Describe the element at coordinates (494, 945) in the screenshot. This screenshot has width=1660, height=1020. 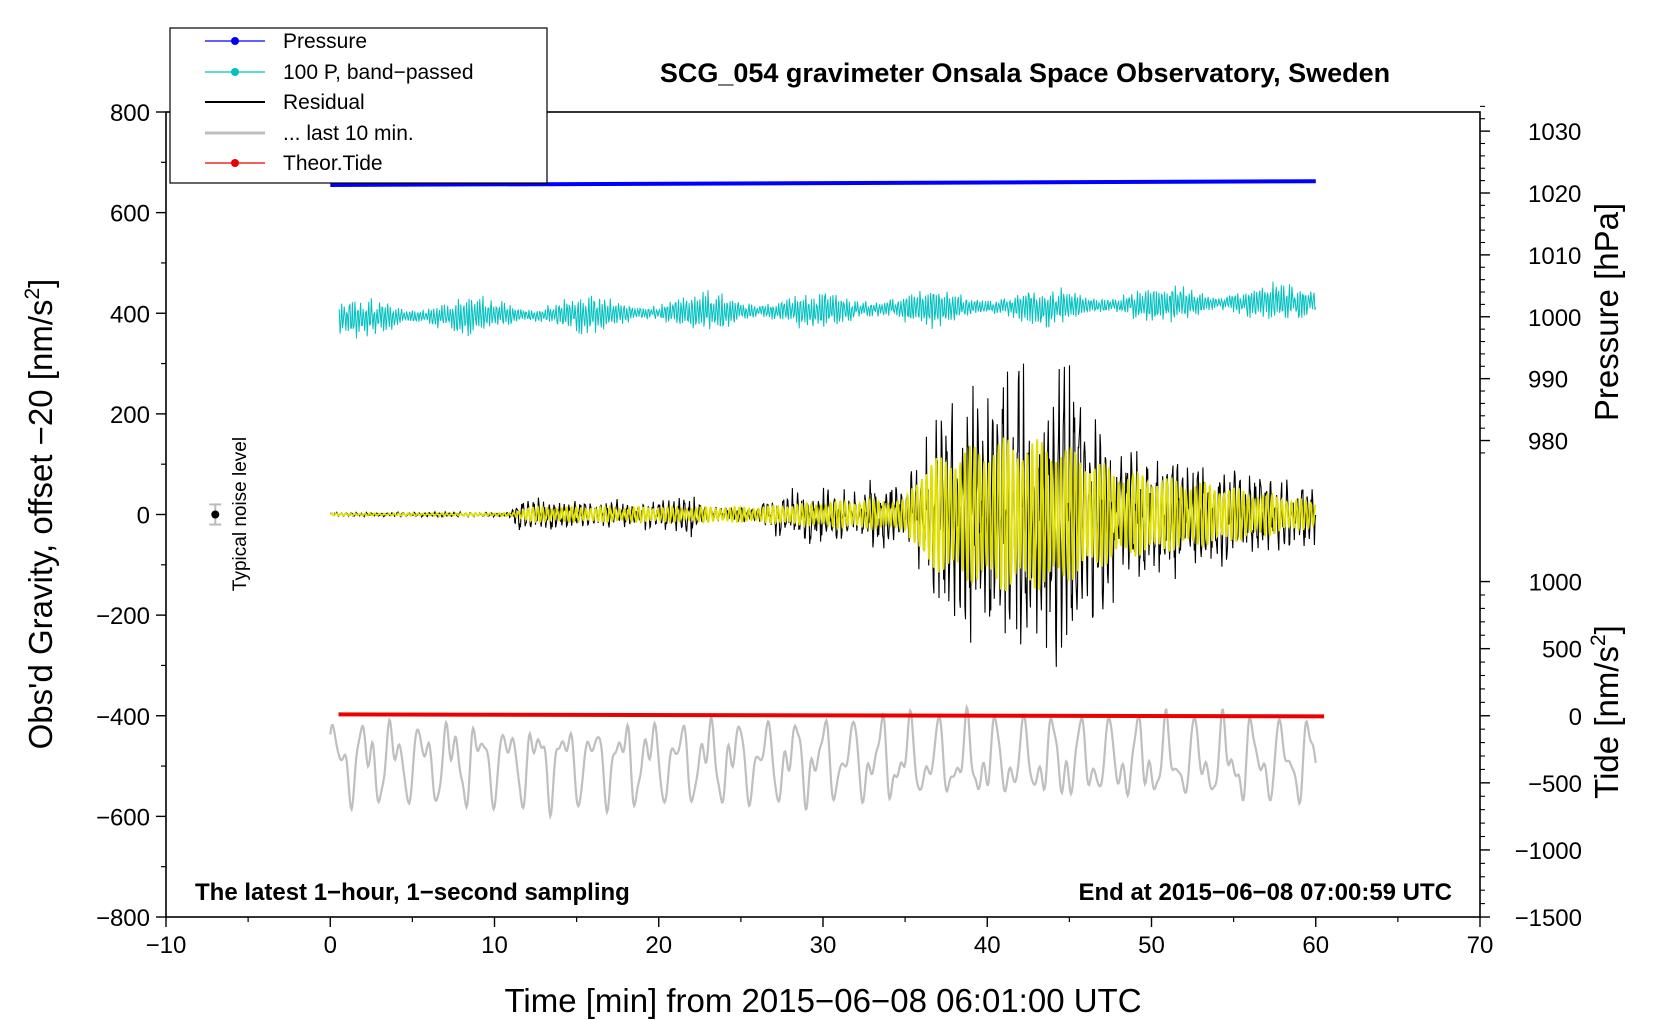
I see `x-tick-label: 10` at that location.